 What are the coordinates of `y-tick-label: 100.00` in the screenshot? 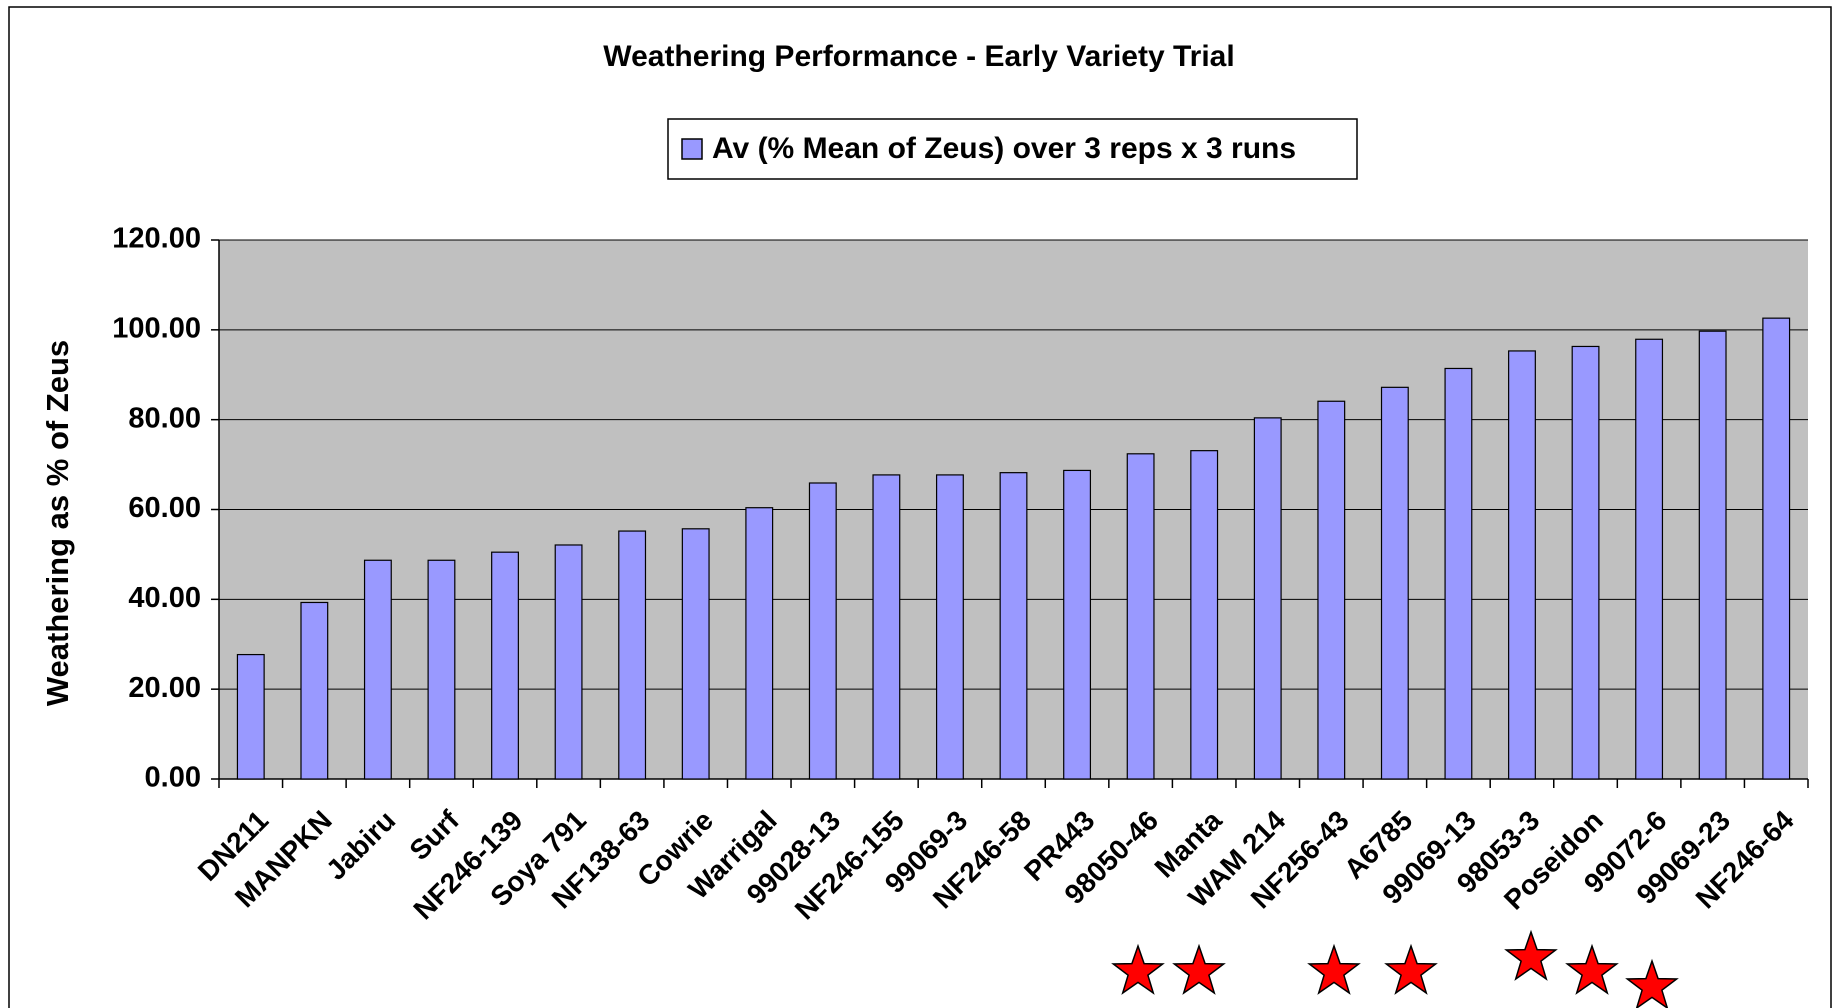 It's located at (156, 328).